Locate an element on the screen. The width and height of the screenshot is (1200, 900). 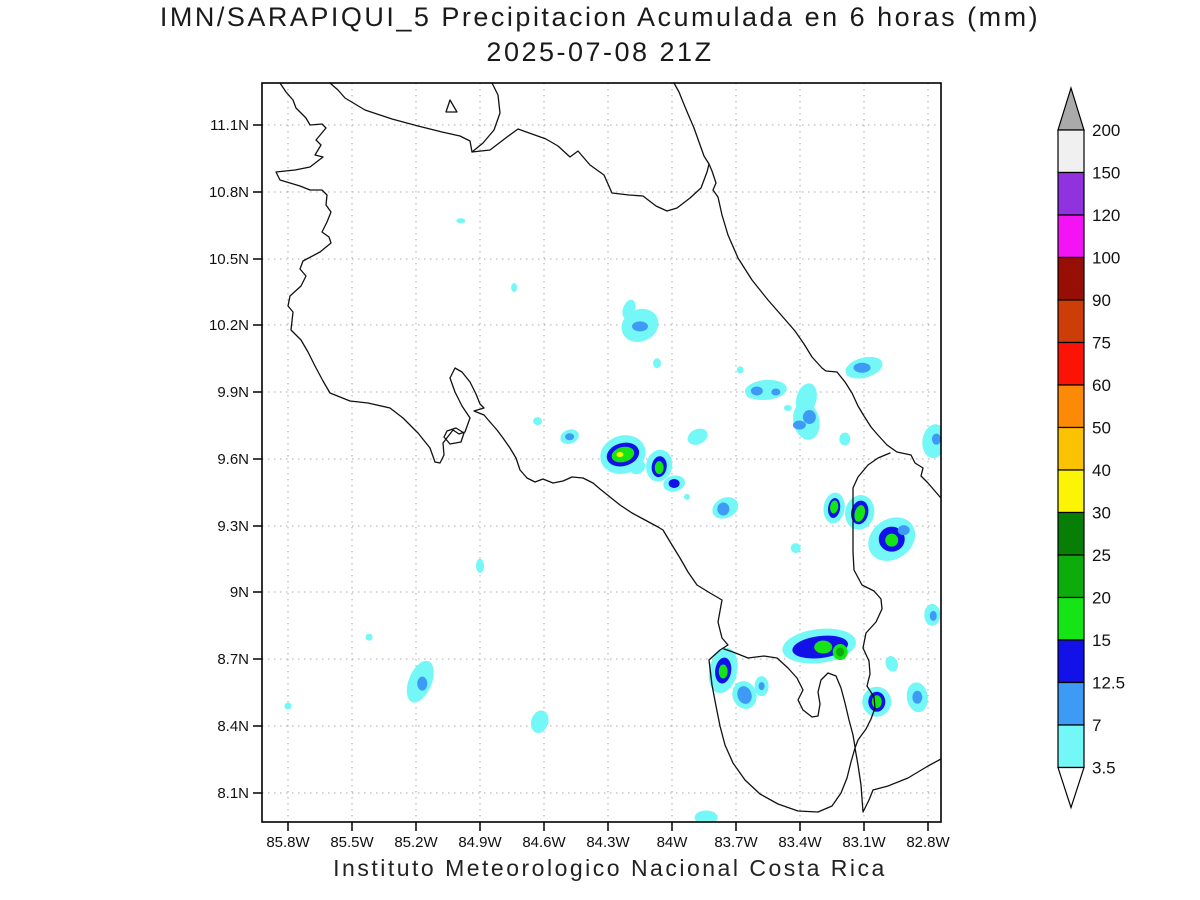
y-axis-label: 9.9N is located at coordinates (233, 392).